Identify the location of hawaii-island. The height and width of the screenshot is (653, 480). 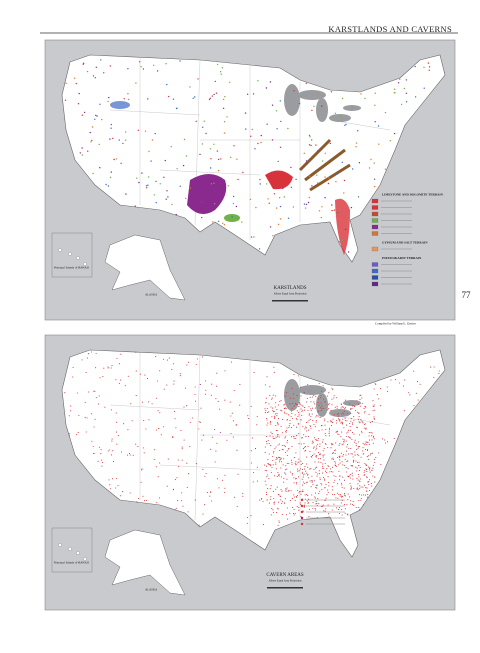
(70, 549).